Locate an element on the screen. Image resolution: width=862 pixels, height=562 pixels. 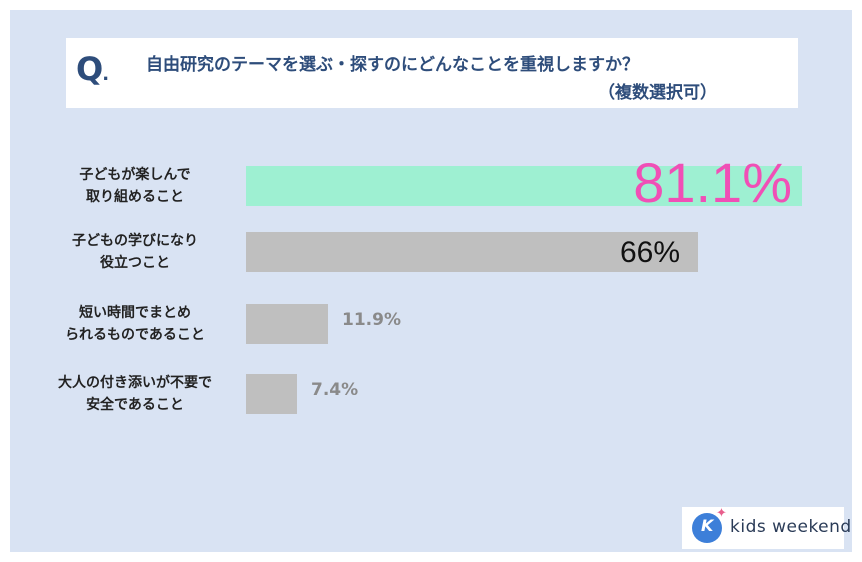
logo-text: kids weekend is located at coordinates (791, 527).